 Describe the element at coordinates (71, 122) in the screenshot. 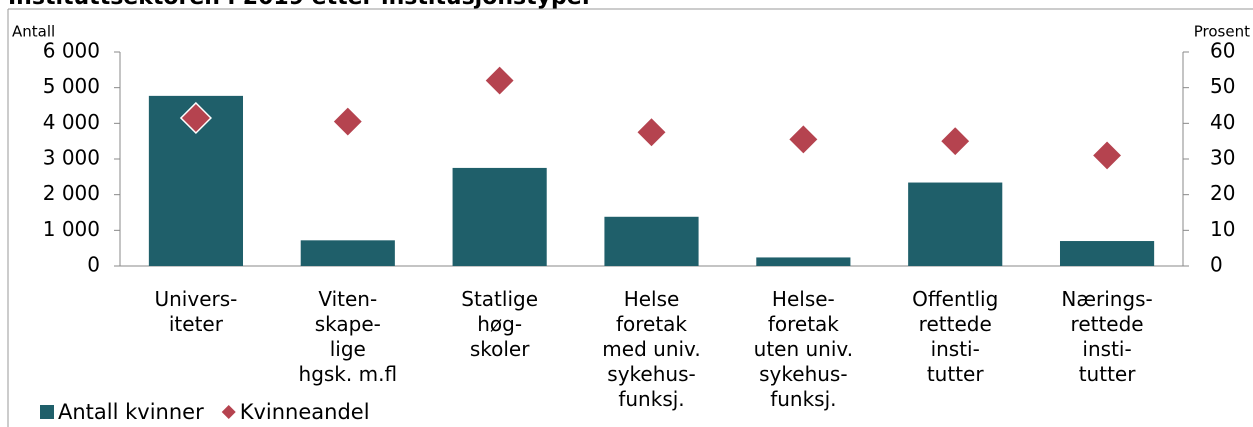

I see `y-tick-label: 4 000` at that location.